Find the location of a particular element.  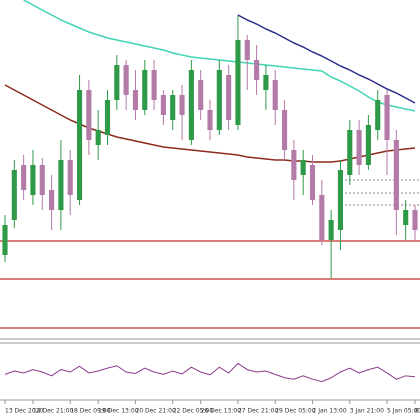

x-tick-label: 13 Dec 2020 is located at coordinates (24, 411).